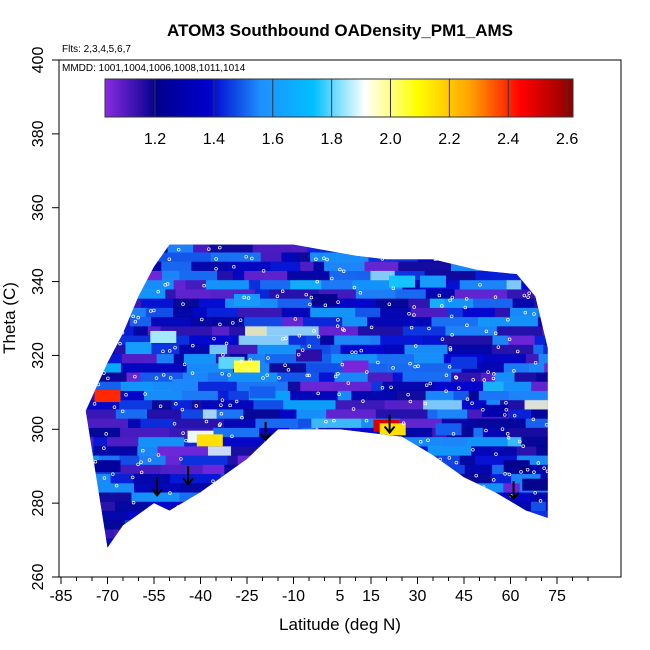 This screenshot has width=650, height=650. I want to click on x-axis: -85 -70 -55 -40 -25 -10 5 15 30 45 60 75, so click(319, 591).